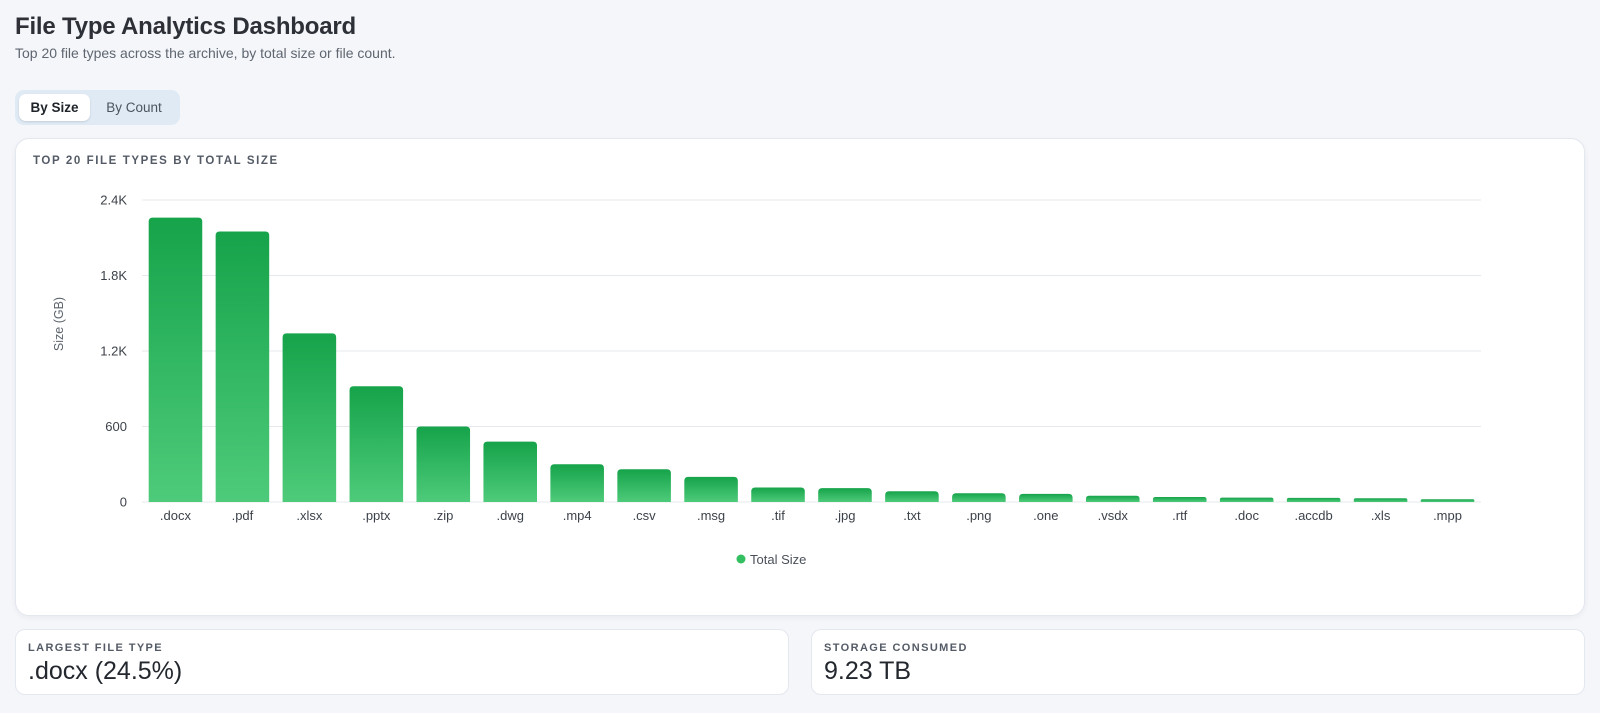 The image size is (1600, 713). I want to click on stat-label: STORAGE CONSUMED, so click(896, 648).